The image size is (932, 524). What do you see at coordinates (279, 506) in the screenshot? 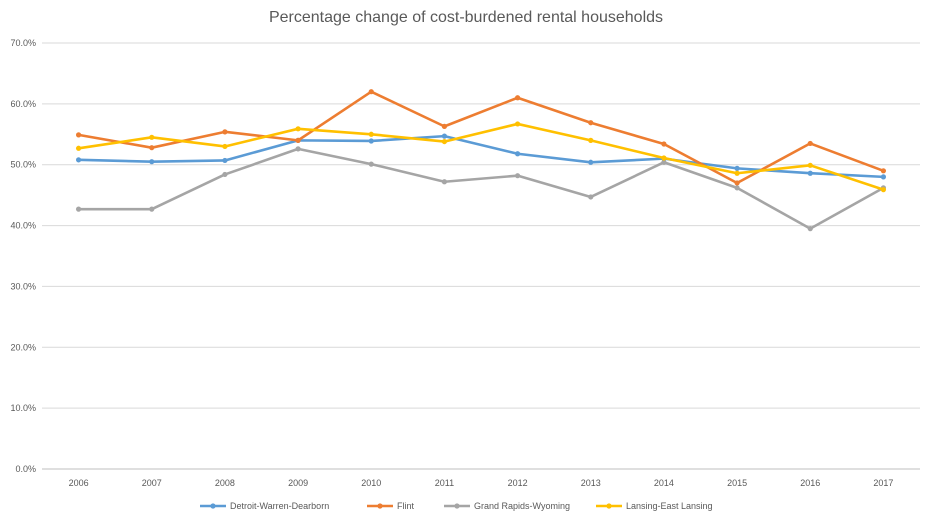
I see `legend-label: Detroit-Warren-Dearborn` at bounding box center [279, 506].